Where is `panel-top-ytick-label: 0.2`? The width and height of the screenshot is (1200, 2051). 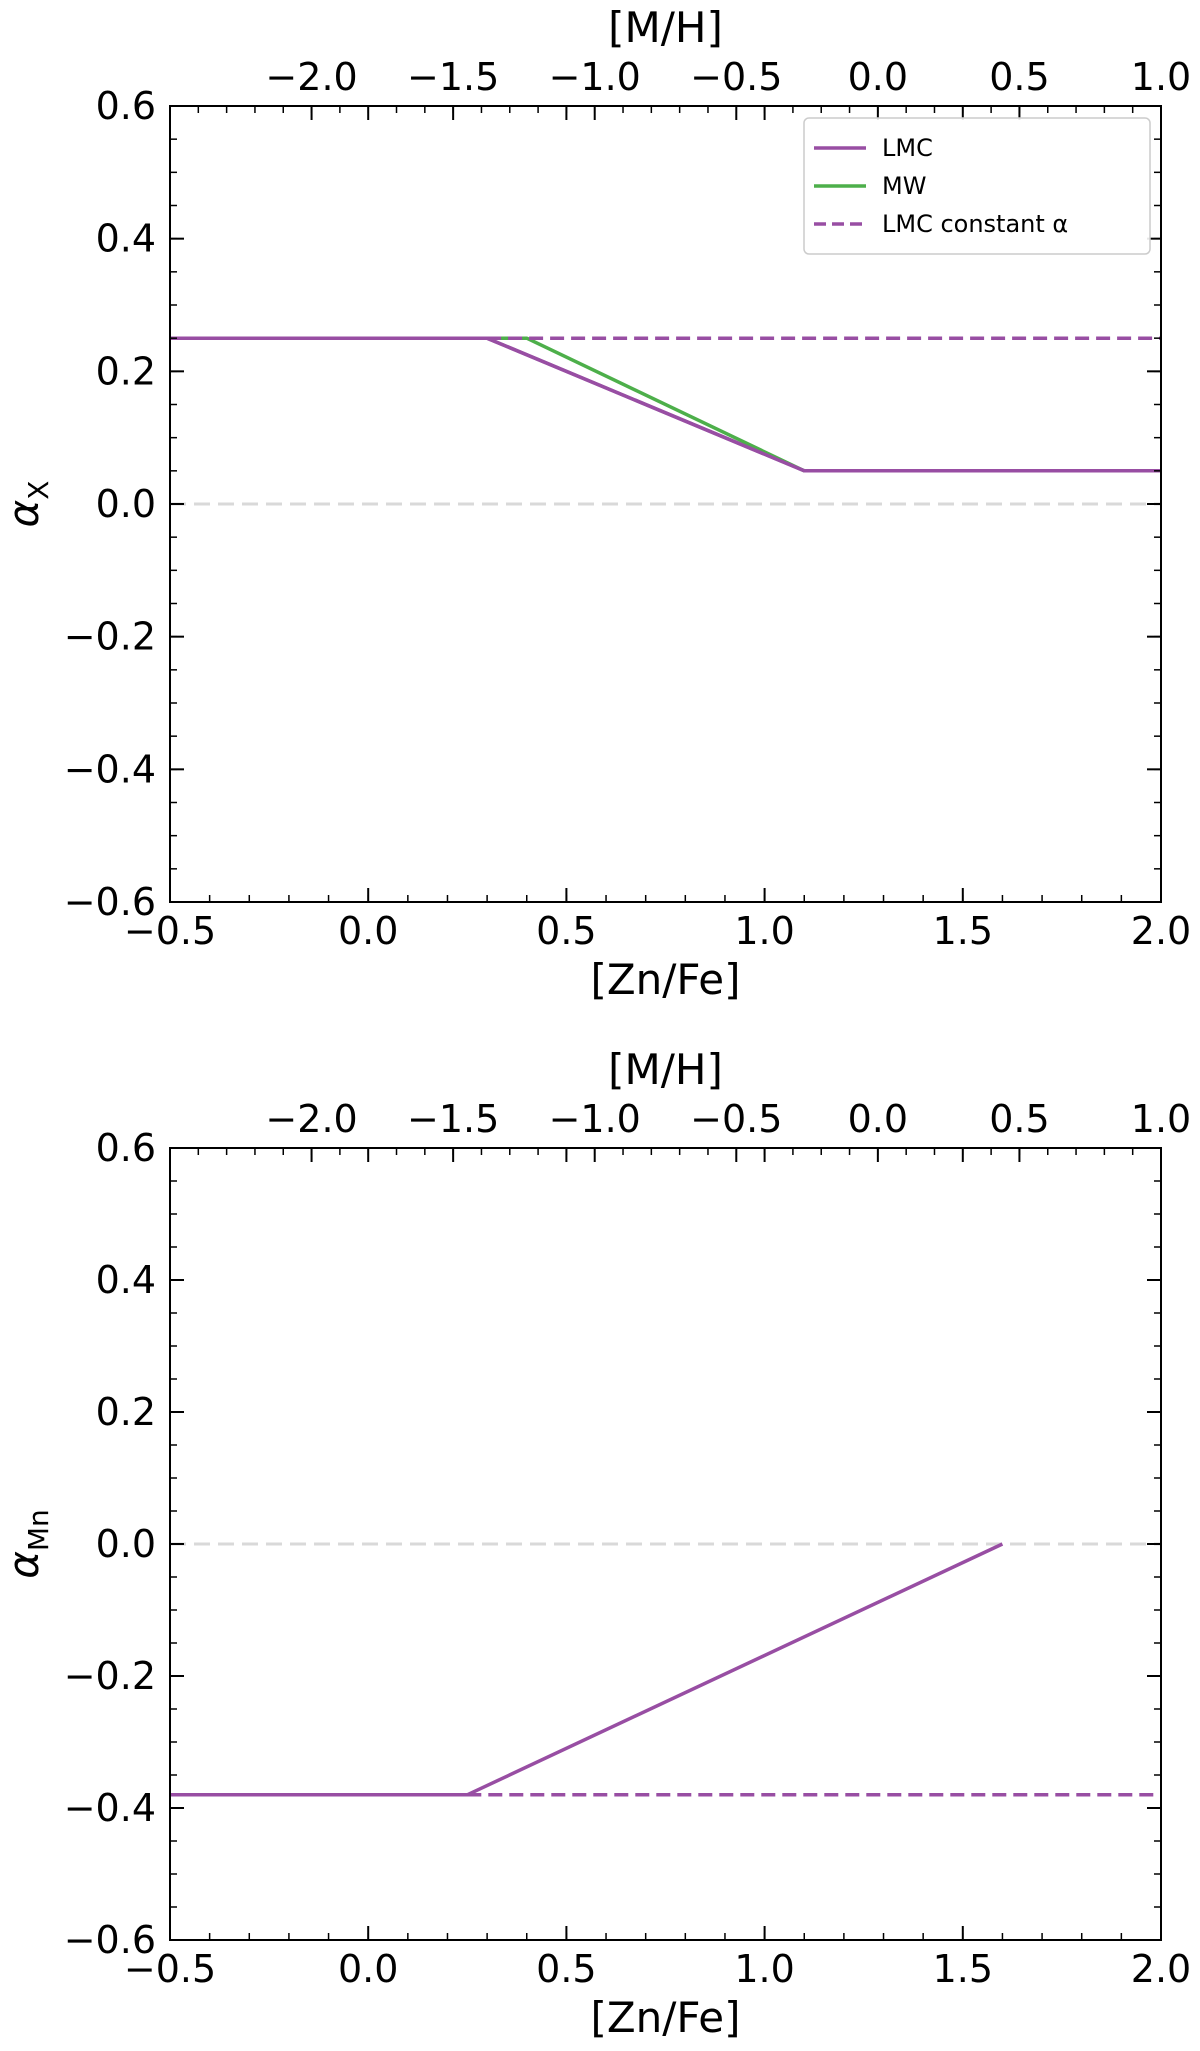
panel-top-ytick-label: 0.2 is located at coordinates (126, 371).